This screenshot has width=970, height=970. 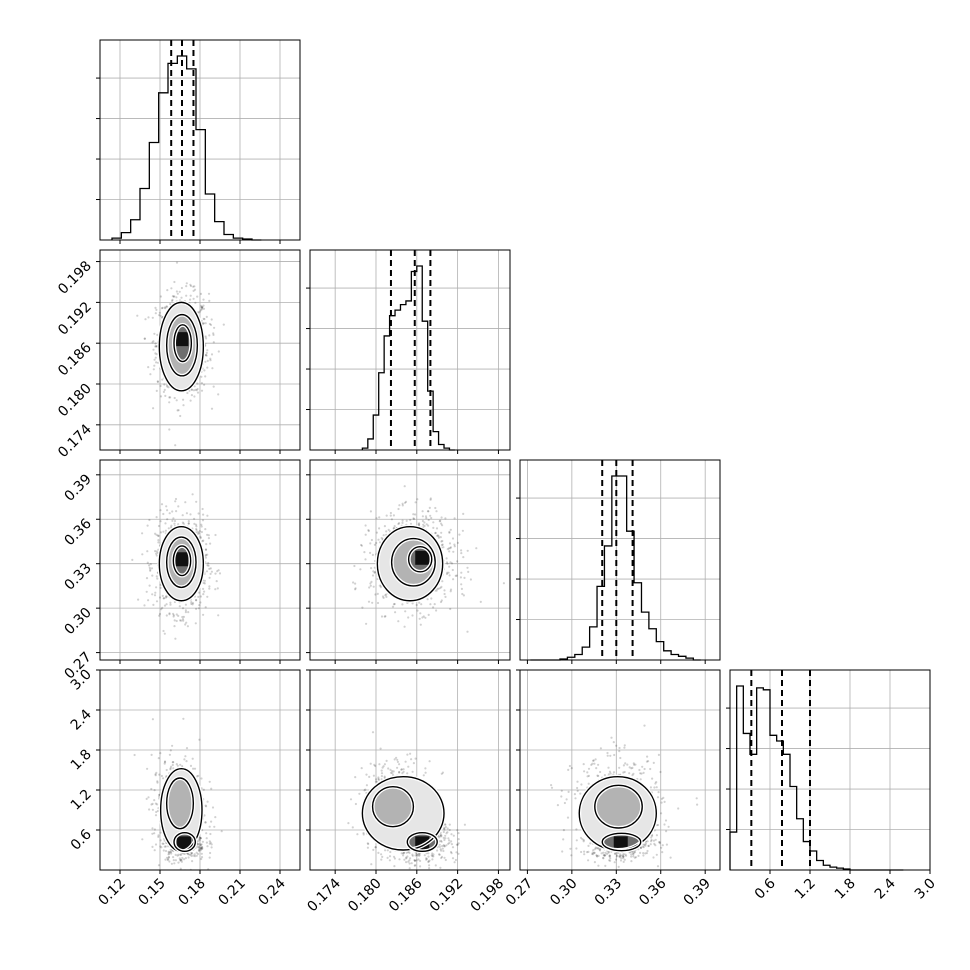 What do you see at coordinates (422, 557) in the screenshot?
I see `density-peak` at bounding box center [422, 557].